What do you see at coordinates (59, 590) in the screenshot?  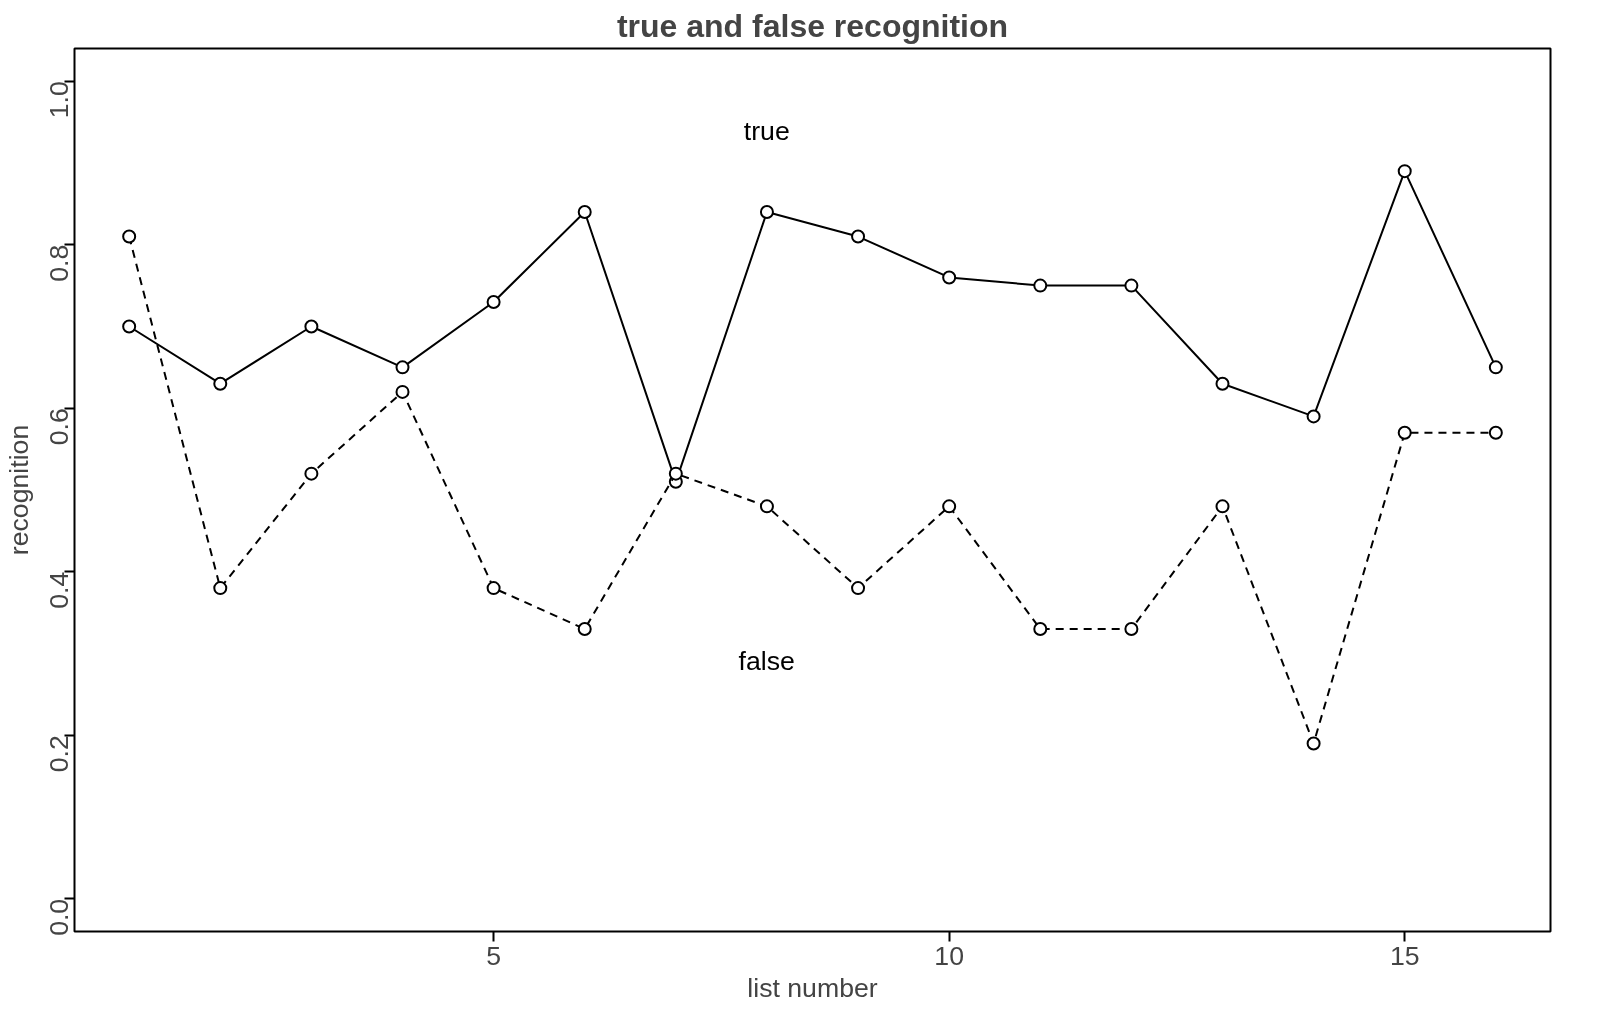 I see `y-tick-label: 0.4` at bounding box center [59, 590].